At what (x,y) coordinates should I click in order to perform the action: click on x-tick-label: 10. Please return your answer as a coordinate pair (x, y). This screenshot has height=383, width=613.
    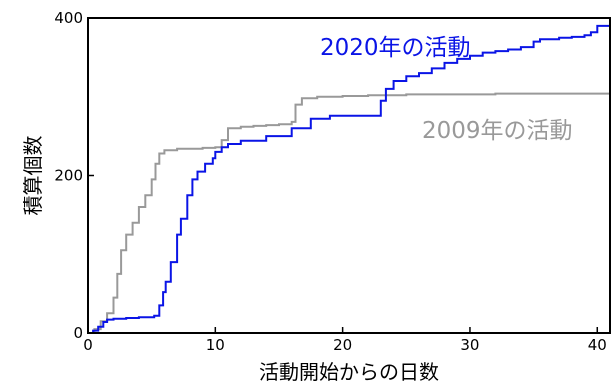
    Looking at the image, I should click on (215, 345).